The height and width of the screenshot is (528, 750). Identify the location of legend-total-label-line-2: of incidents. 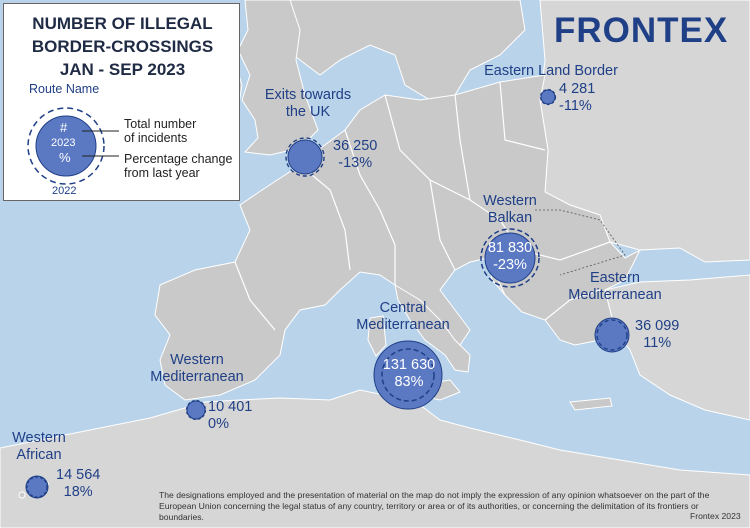
(156, 138).